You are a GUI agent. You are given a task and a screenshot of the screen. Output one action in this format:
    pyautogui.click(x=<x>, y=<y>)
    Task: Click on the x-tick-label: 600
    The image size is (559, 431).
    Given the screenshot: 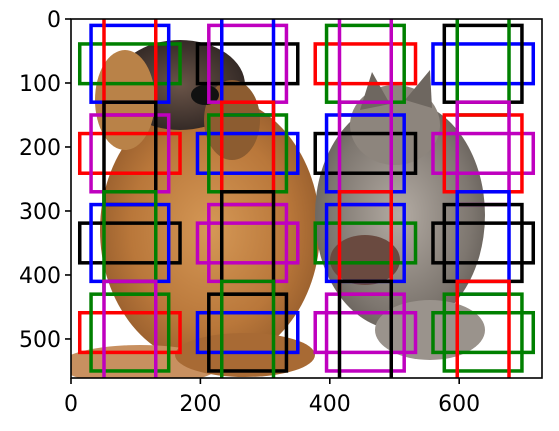 What is the action you would take?
    pyautogui.click(x=459, y=404)
    